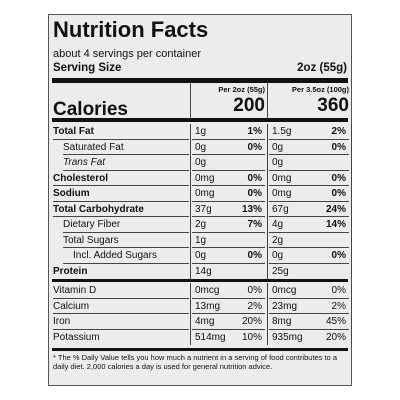 The image size is (400, 400). I want to click on daily-value: 1%, so click(254, 131).